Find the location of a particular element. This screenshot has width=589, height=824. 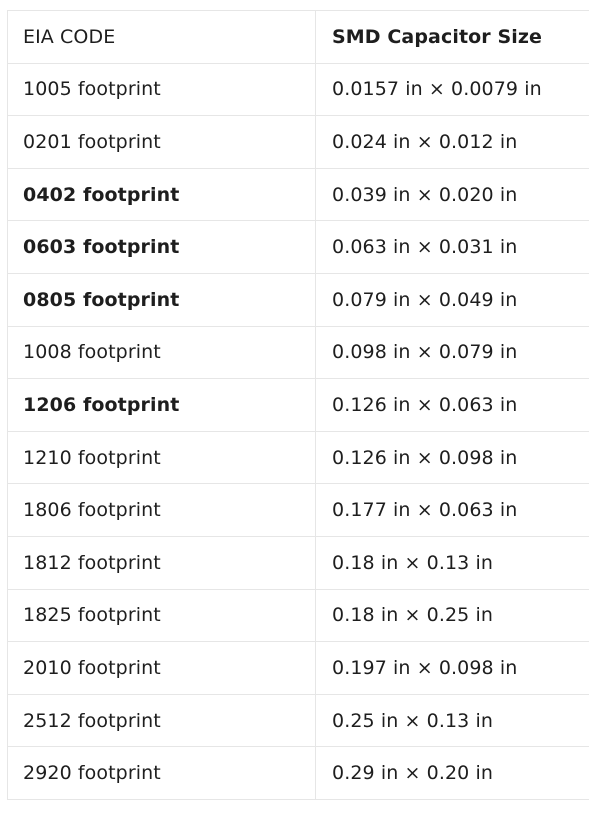

eia-code-cell: 1008 footprint is located at coordinates (161, 352).